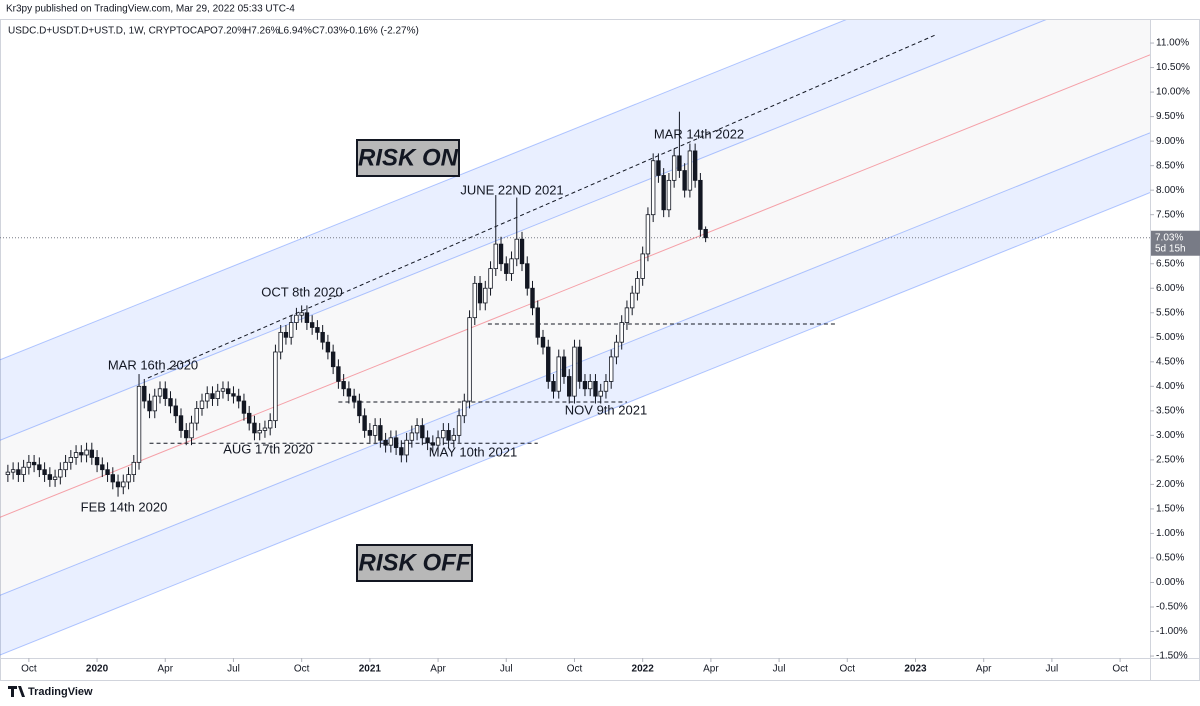 The width and height of the screenshot is (1200, 706). Describe the element at coordinates (1172, 43) in the screenshot. I see `y-tick-label: 11.00%` at that location.